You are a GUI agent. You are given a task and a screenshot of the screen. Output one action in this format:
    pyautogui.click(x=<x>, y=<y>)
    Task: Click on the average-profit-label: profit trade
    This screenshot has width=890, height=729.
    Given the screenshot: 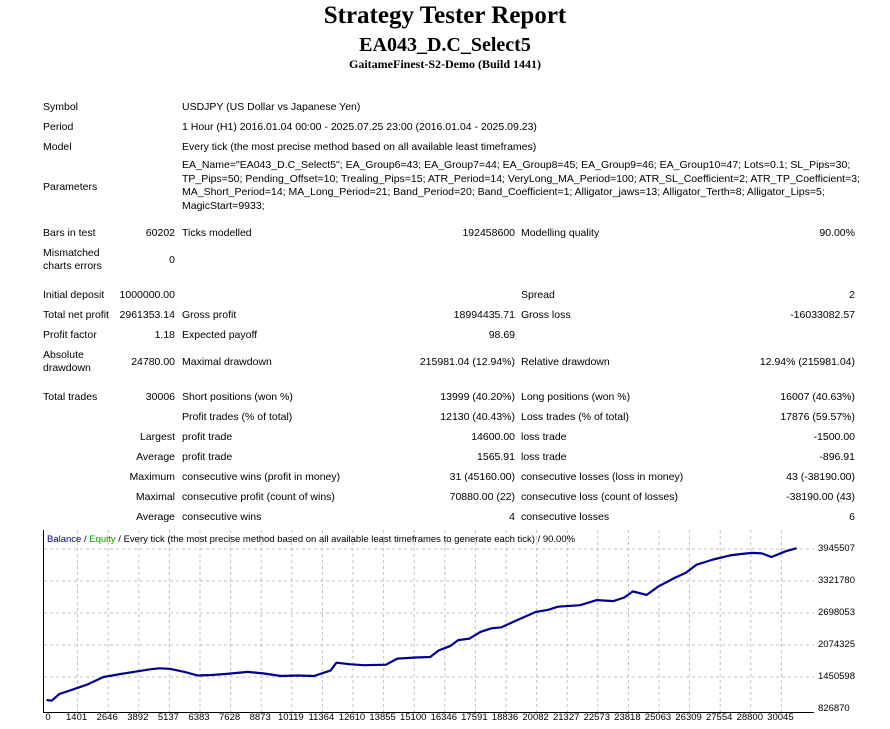 What is the action you would take?
    pyautogui.click(x=207, y=457)
    